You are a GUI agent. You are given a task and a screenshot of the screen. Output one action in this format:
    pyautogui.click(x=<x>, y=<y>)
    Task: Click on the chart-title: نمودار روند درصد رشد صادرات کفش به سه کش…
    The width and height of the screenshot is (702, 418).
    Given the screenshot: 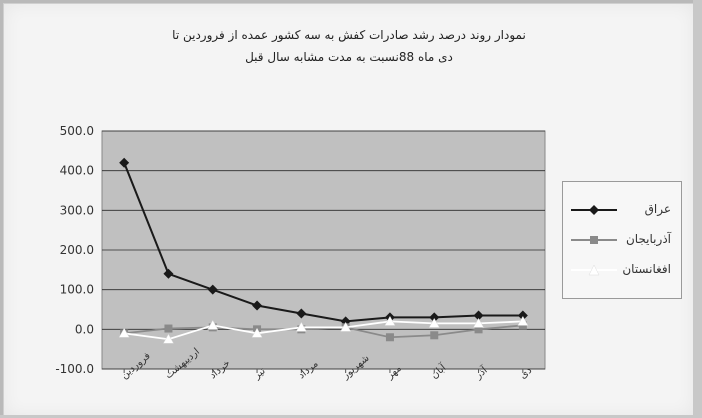 What is the action you would take?
    pyautogui.click(x=349, y=46)
    